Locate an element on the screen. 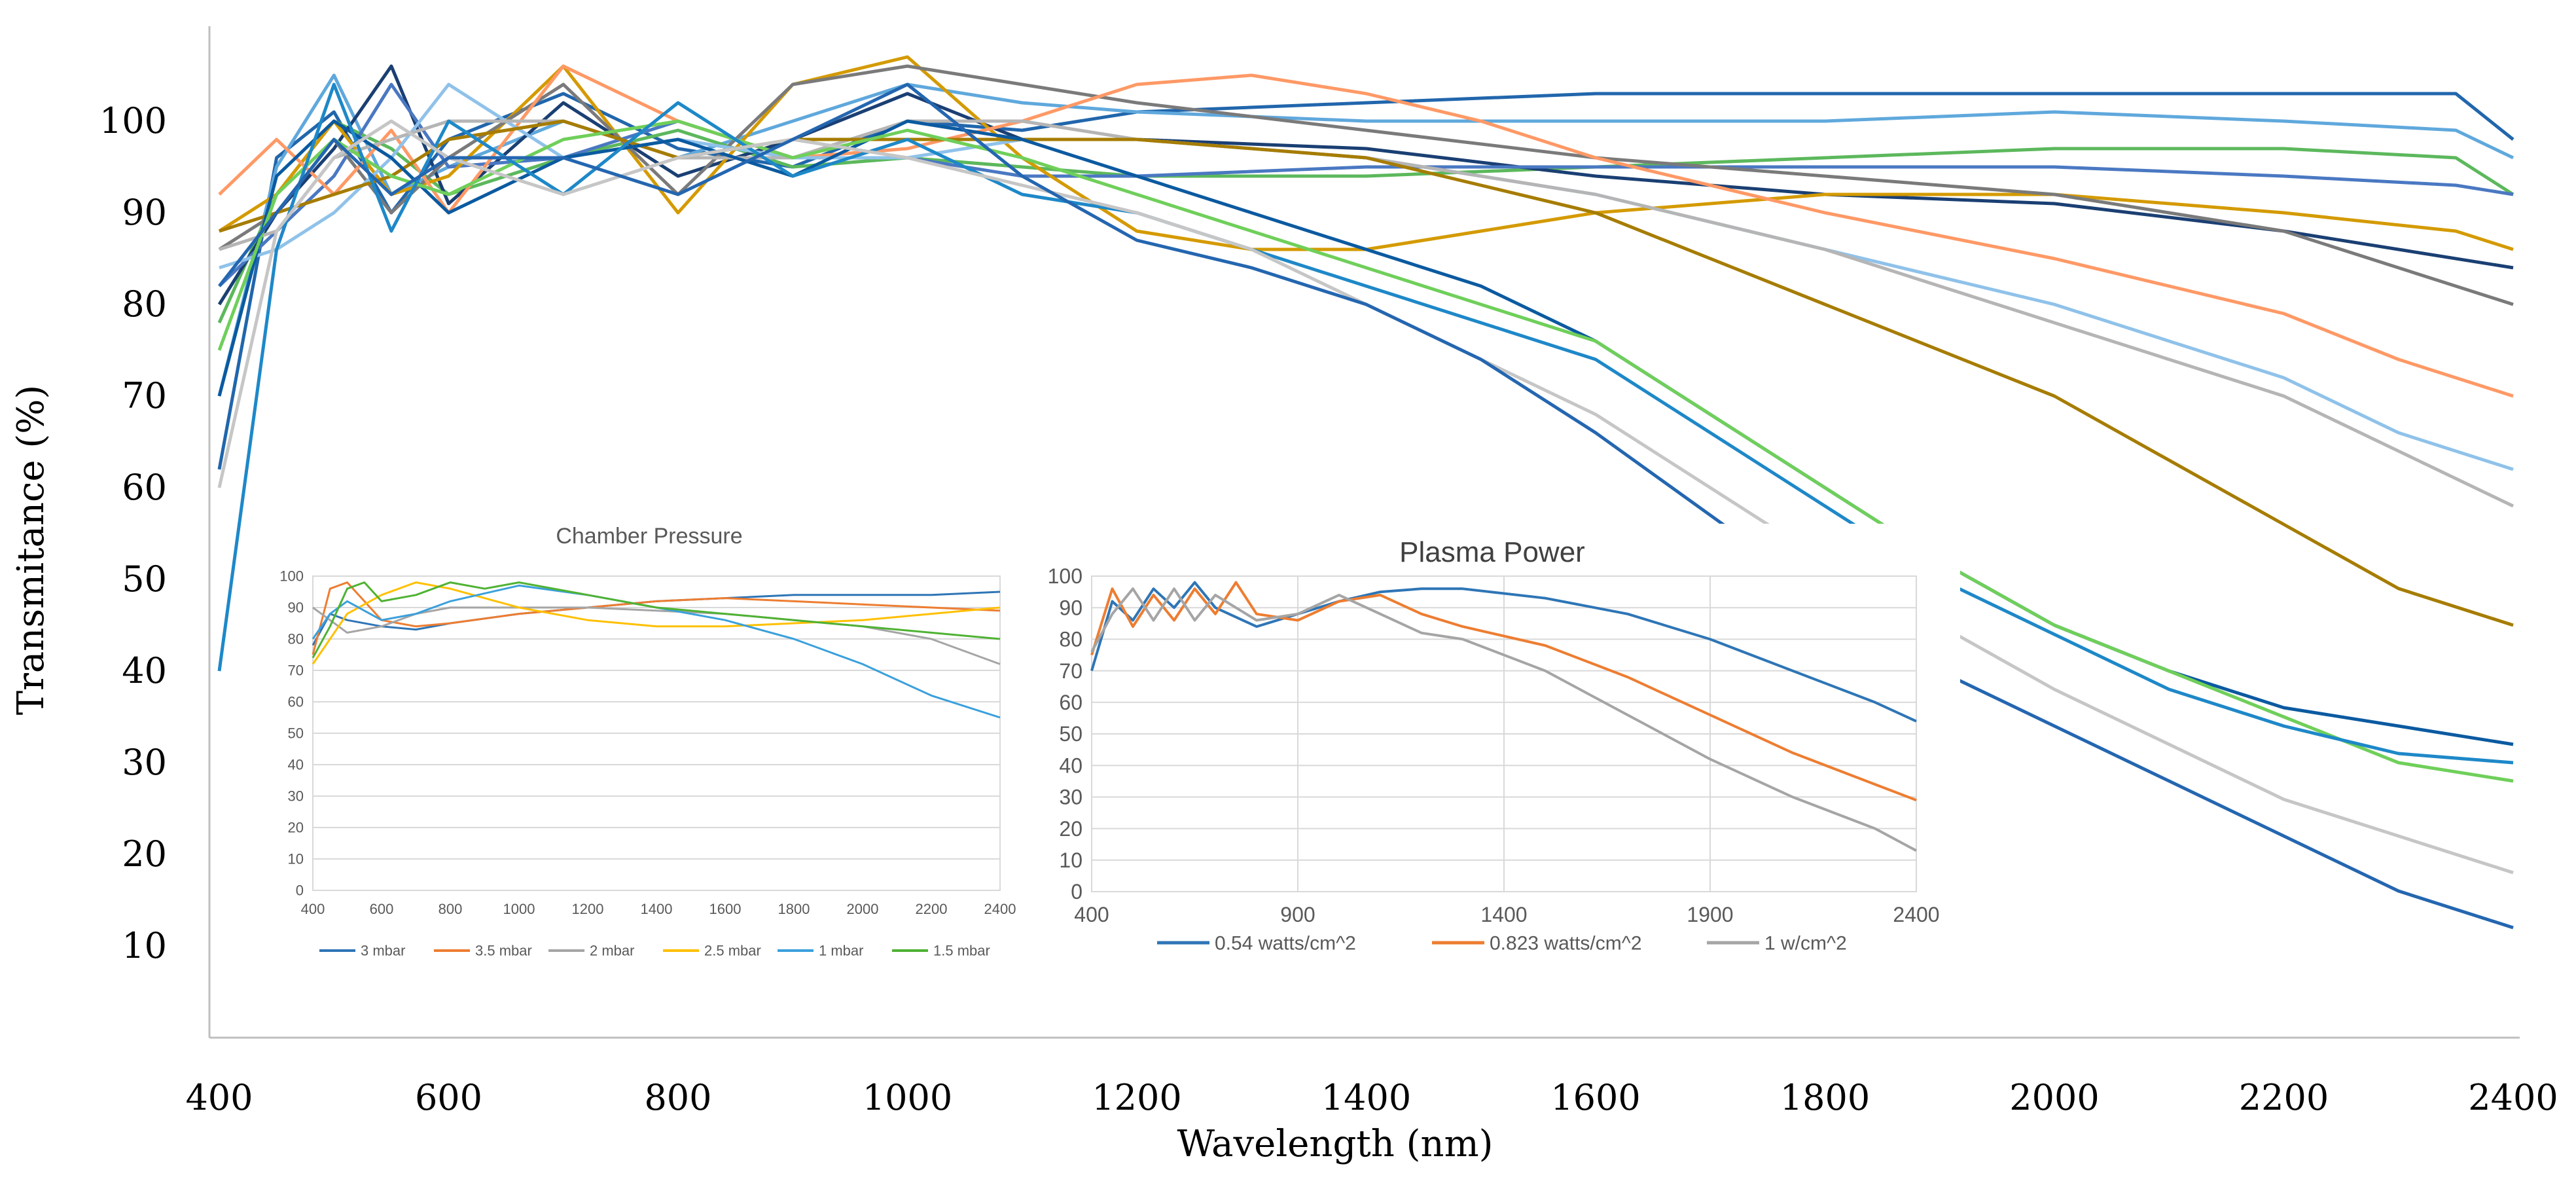 This screenshot has height=1183, width=2576. main-x-tick-label: 1200 is located at coordinates (1136, 1097).